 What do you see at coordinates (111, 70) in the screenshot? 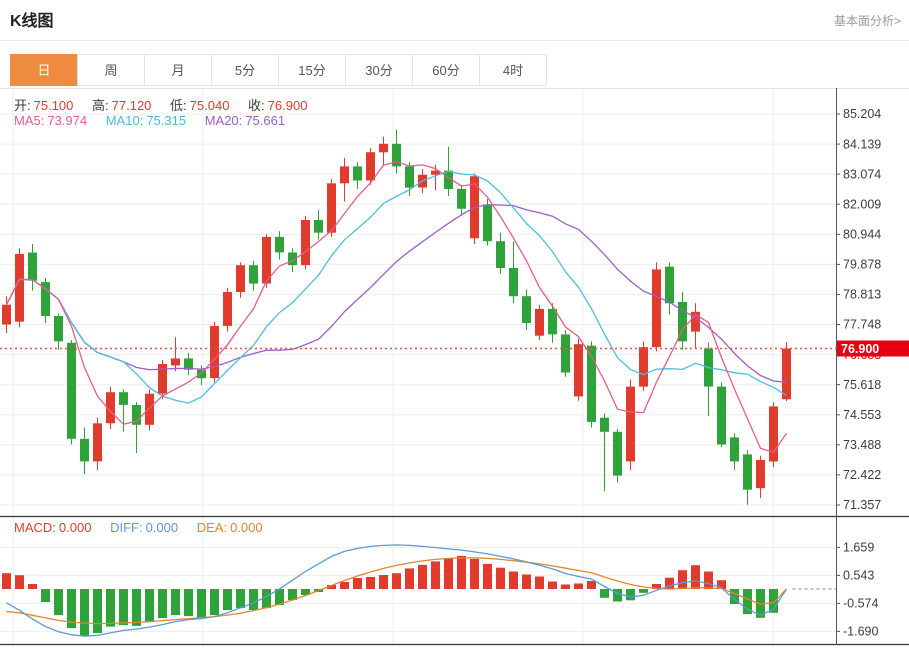
I see `tab-周: 周` at bounding box center [111, 70].